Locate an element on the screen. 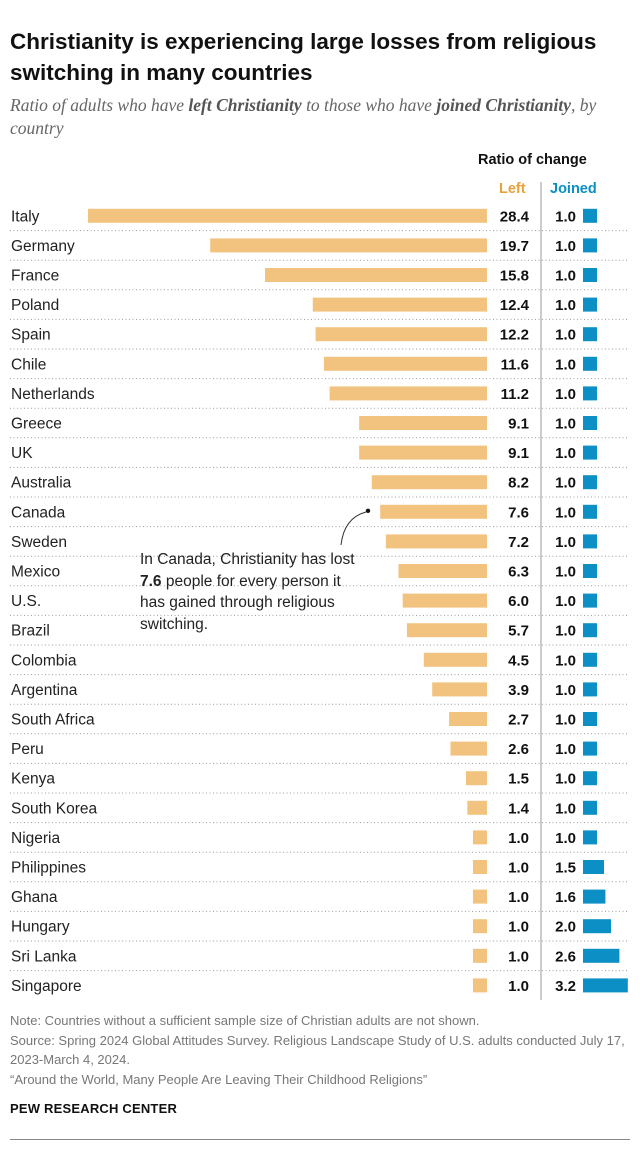  joined-value-label: 2.6 is located at coordinates (565, 956).